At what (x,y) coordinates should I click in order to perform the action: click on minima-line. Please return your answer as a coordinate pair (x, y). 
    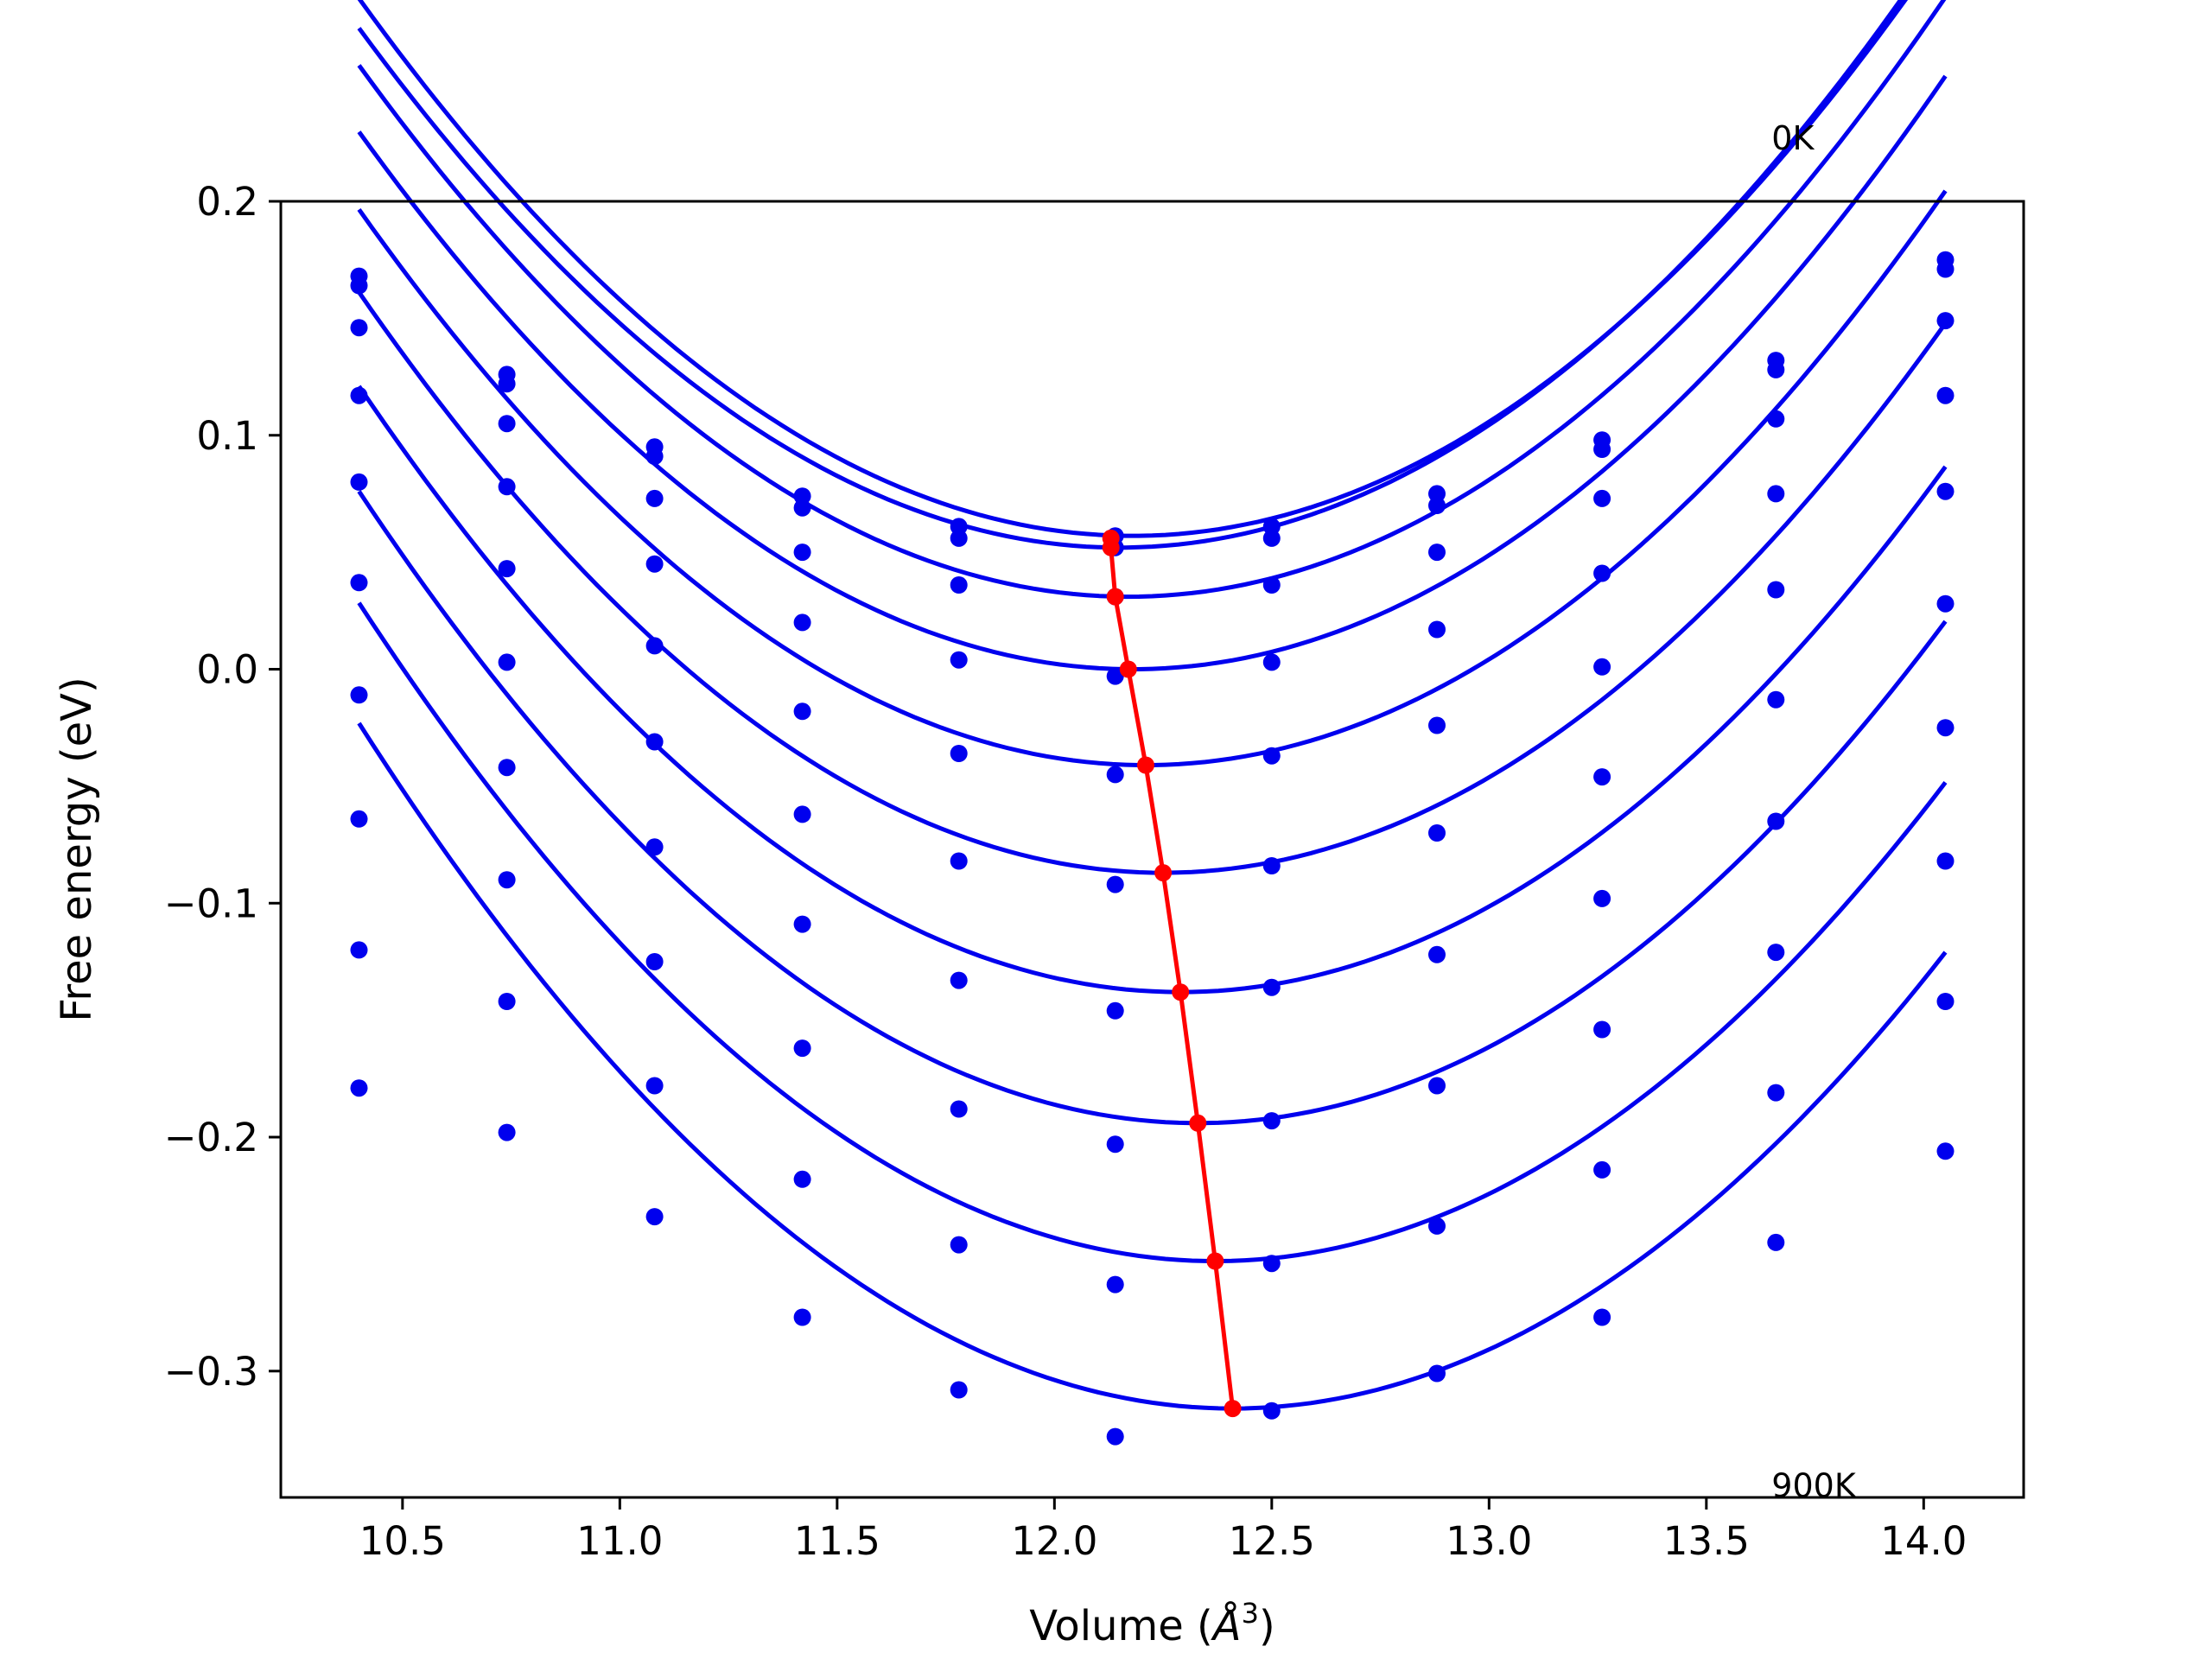
    Looking at the image, I should click on (1172, 973).